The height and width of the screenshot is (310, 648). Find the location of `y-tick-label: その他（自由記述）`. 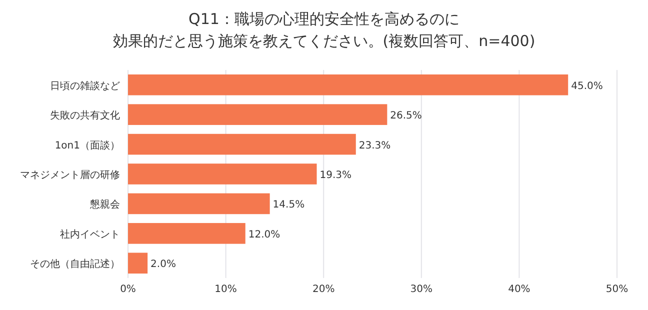

y-tick-label: その他（自由記述） is located at coordinates (75, 264).